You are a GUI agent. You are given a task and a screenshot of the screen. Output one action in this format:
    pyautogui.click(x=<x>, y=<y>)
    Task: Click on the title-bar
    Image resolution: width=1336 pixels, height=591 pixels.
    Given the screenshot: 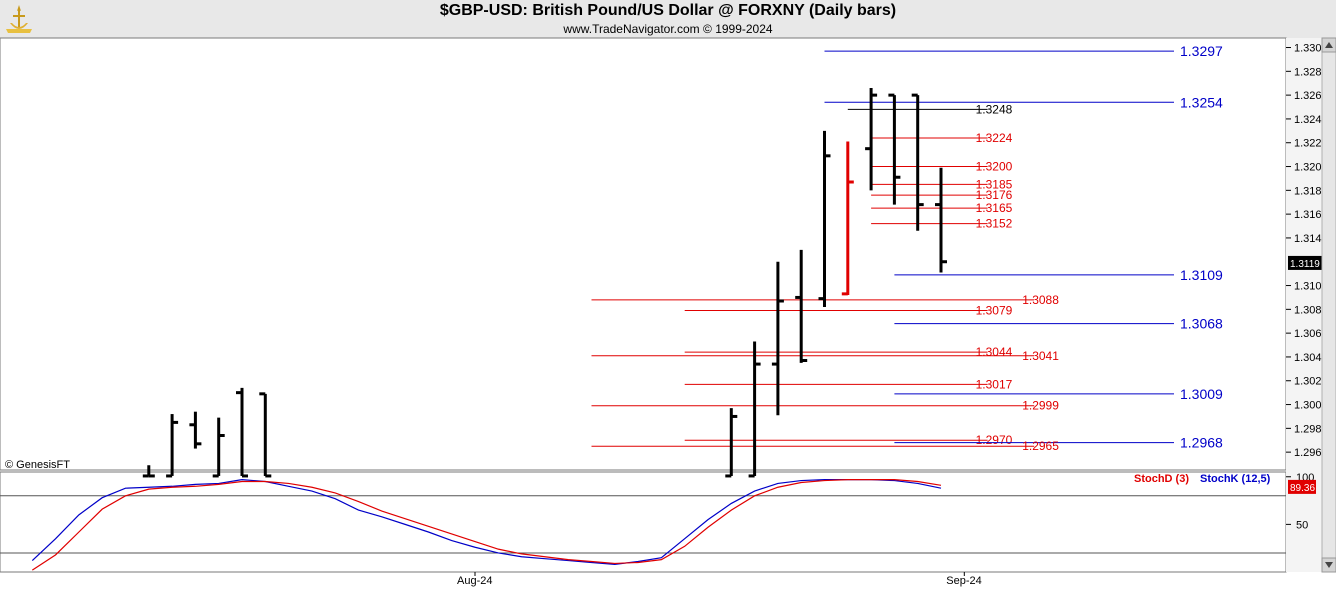 What is the action you would take?
    pyautogui.click(x=668, y=19)
    